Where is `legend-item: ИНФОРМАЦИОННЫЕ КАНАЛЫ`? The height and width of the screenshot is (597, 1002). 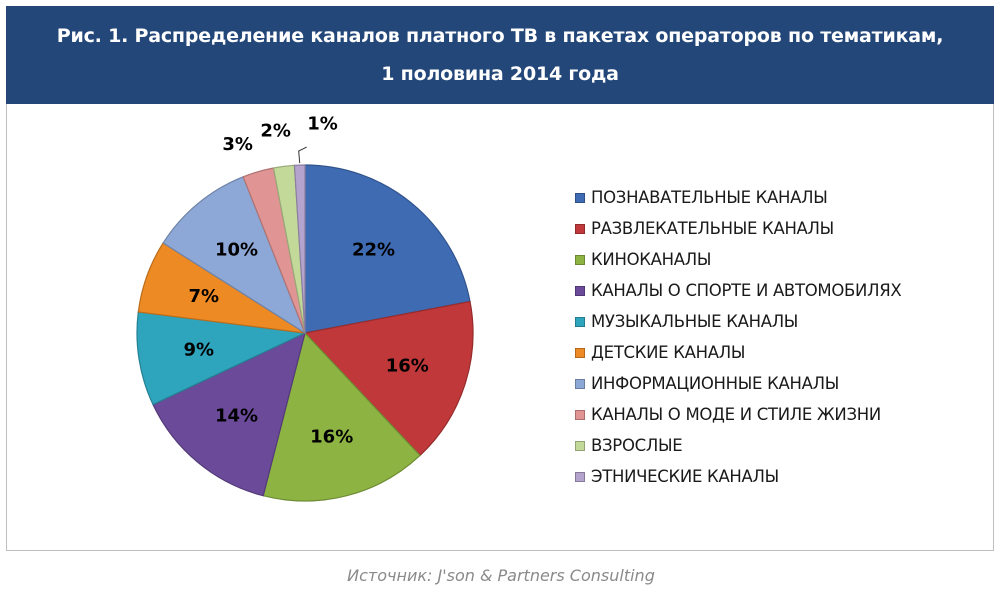
legend-item: ИНФОРМАЦИОННЫЕ КАНАЛЫ is located at coordinates (738, 383).